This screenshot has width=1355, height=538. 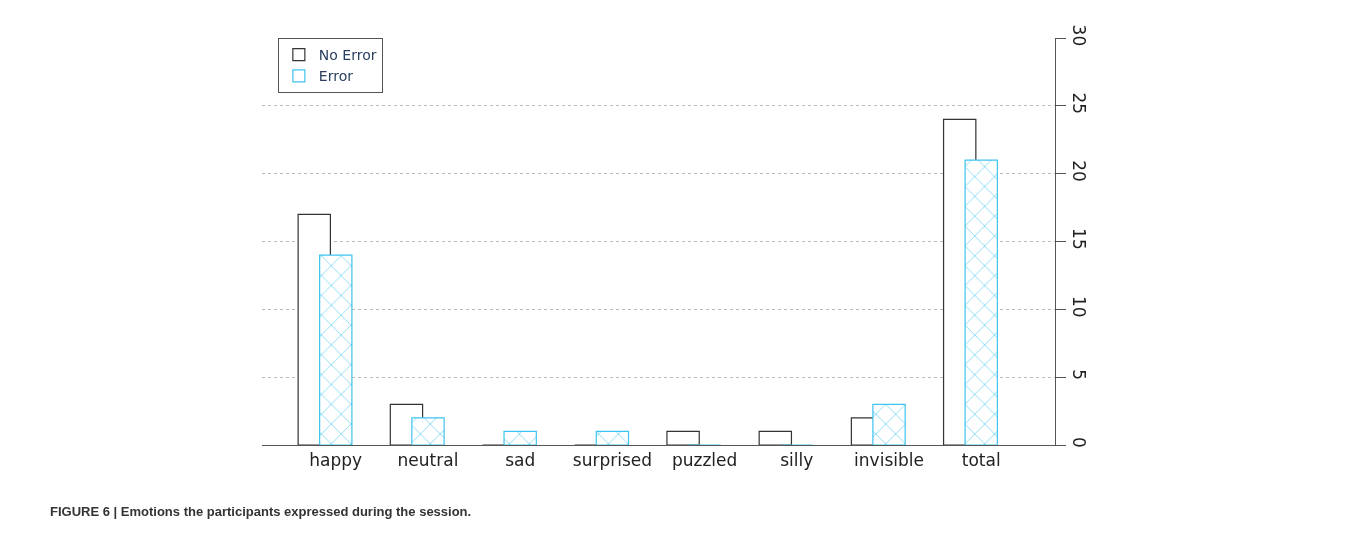 What do you see at coordinates (797, 460) in the screenshot?
I see `x-tick-label: silly` at bounding box center [797, 460].